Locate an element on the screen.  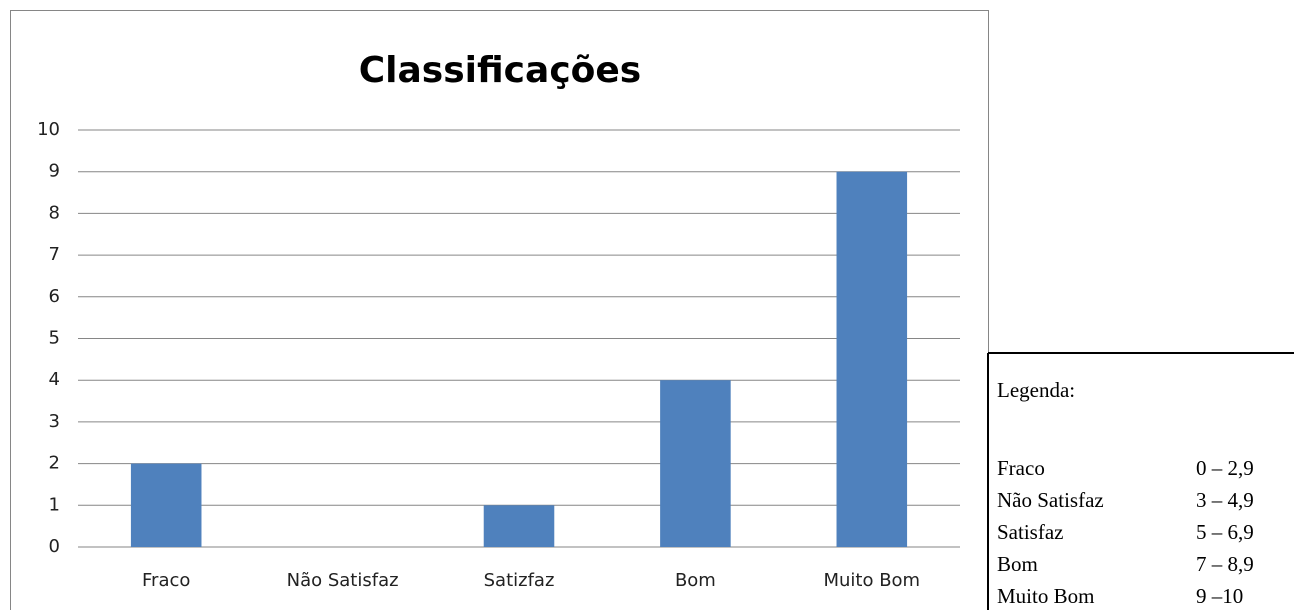
legend-range: 7 – 8,9 is located at coordinates (1225, 564).